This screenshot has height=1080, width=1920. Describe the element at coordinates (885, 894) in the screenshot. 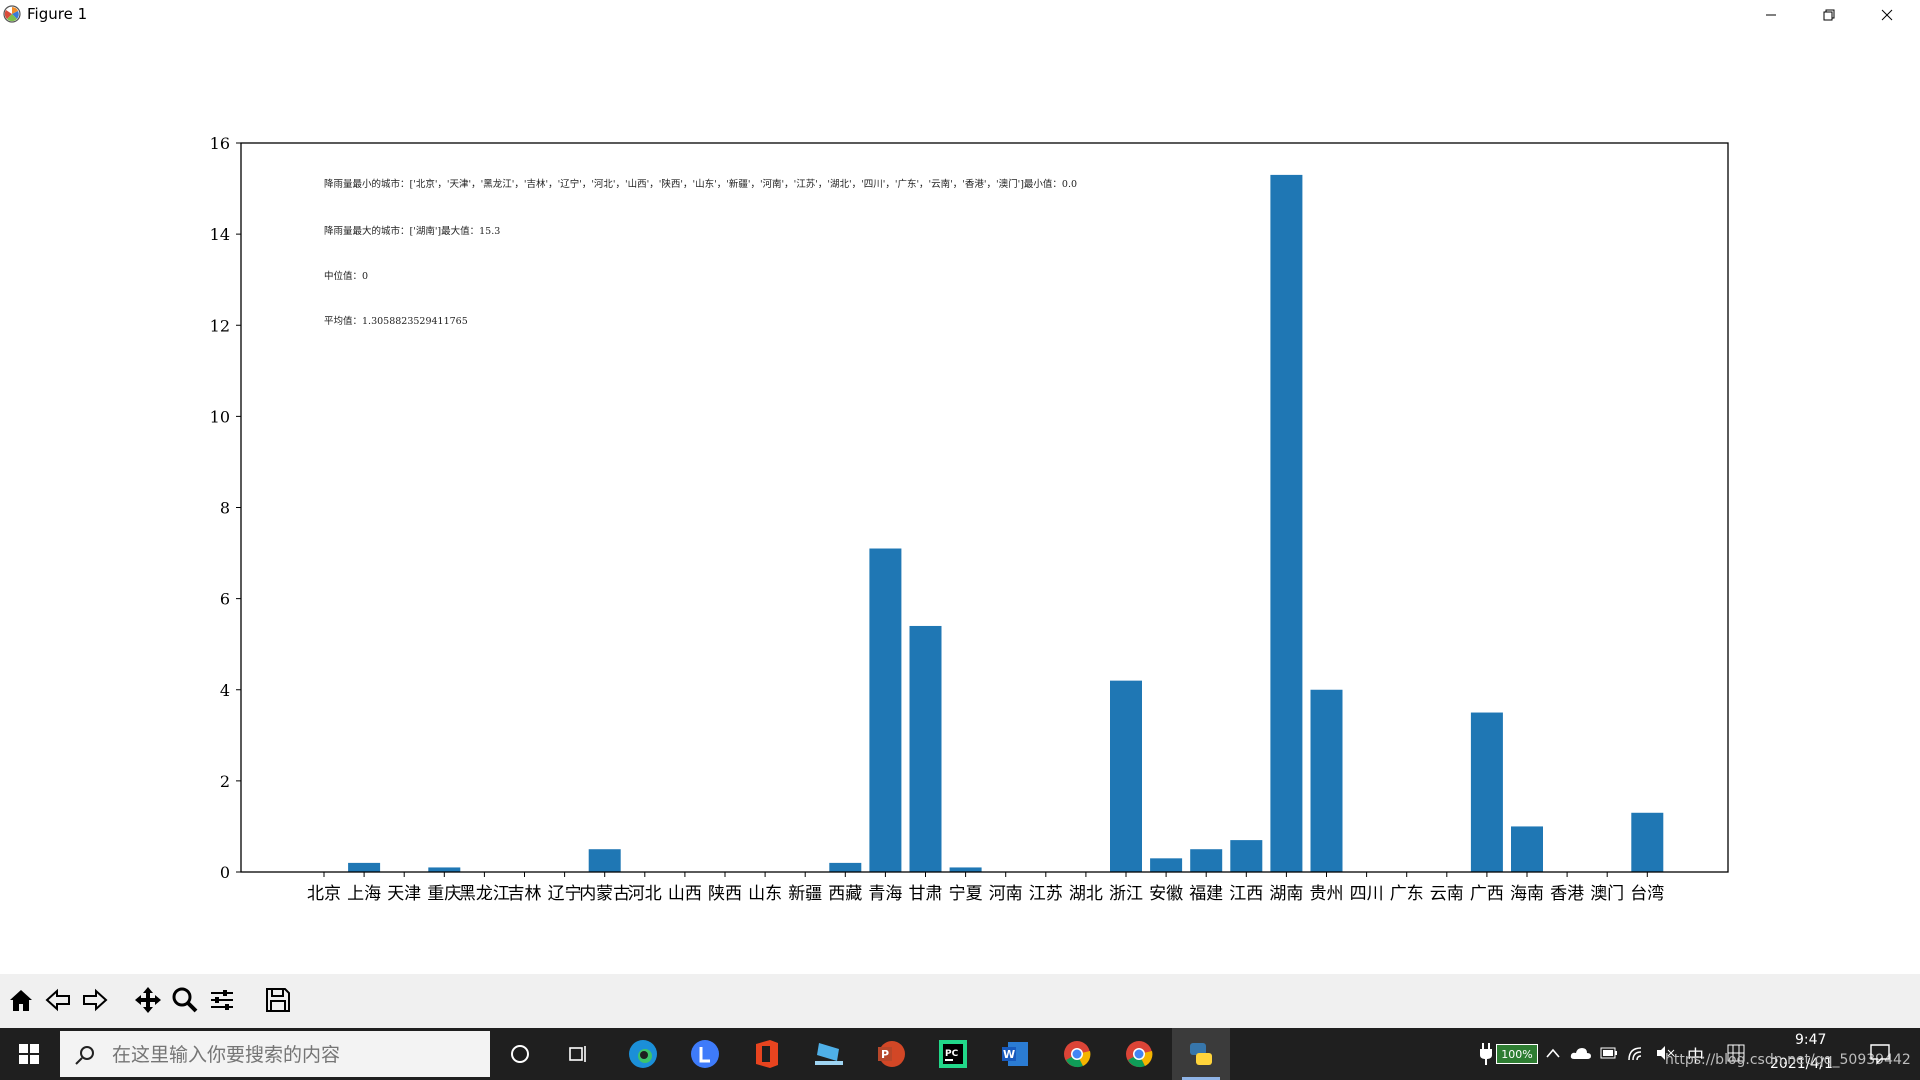

I see `x-tick-label: 青海` at that location.